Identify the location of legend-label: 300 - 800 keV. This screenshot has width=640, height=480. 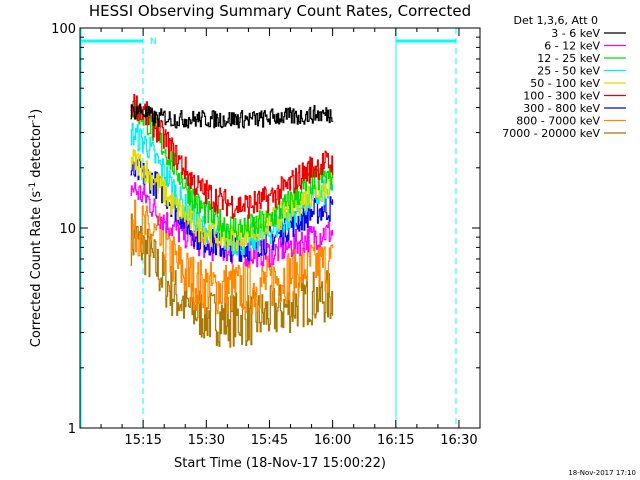
(561, 108).